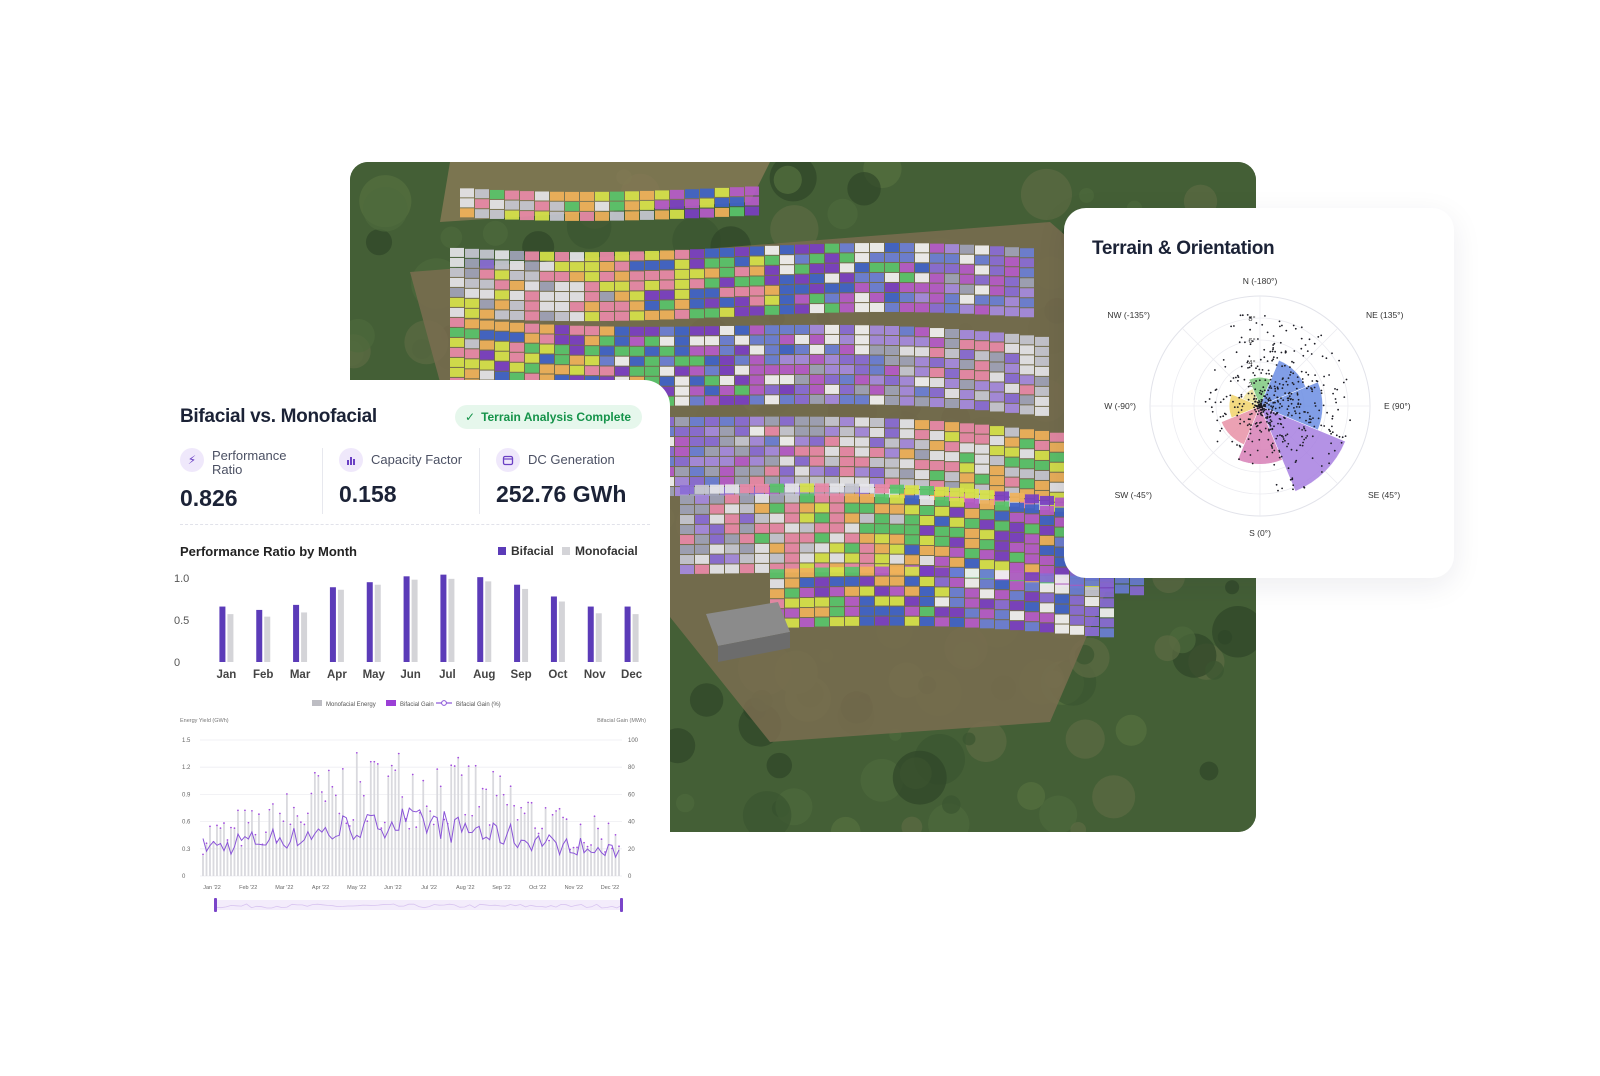  I want to click on metric-label: Performance Ratio, so click(249, 462).